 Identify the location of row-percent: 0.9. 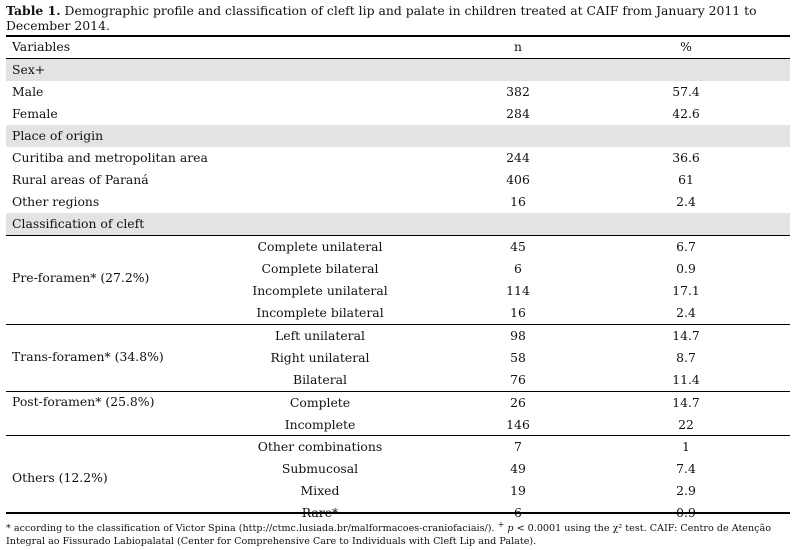
(686, 268).